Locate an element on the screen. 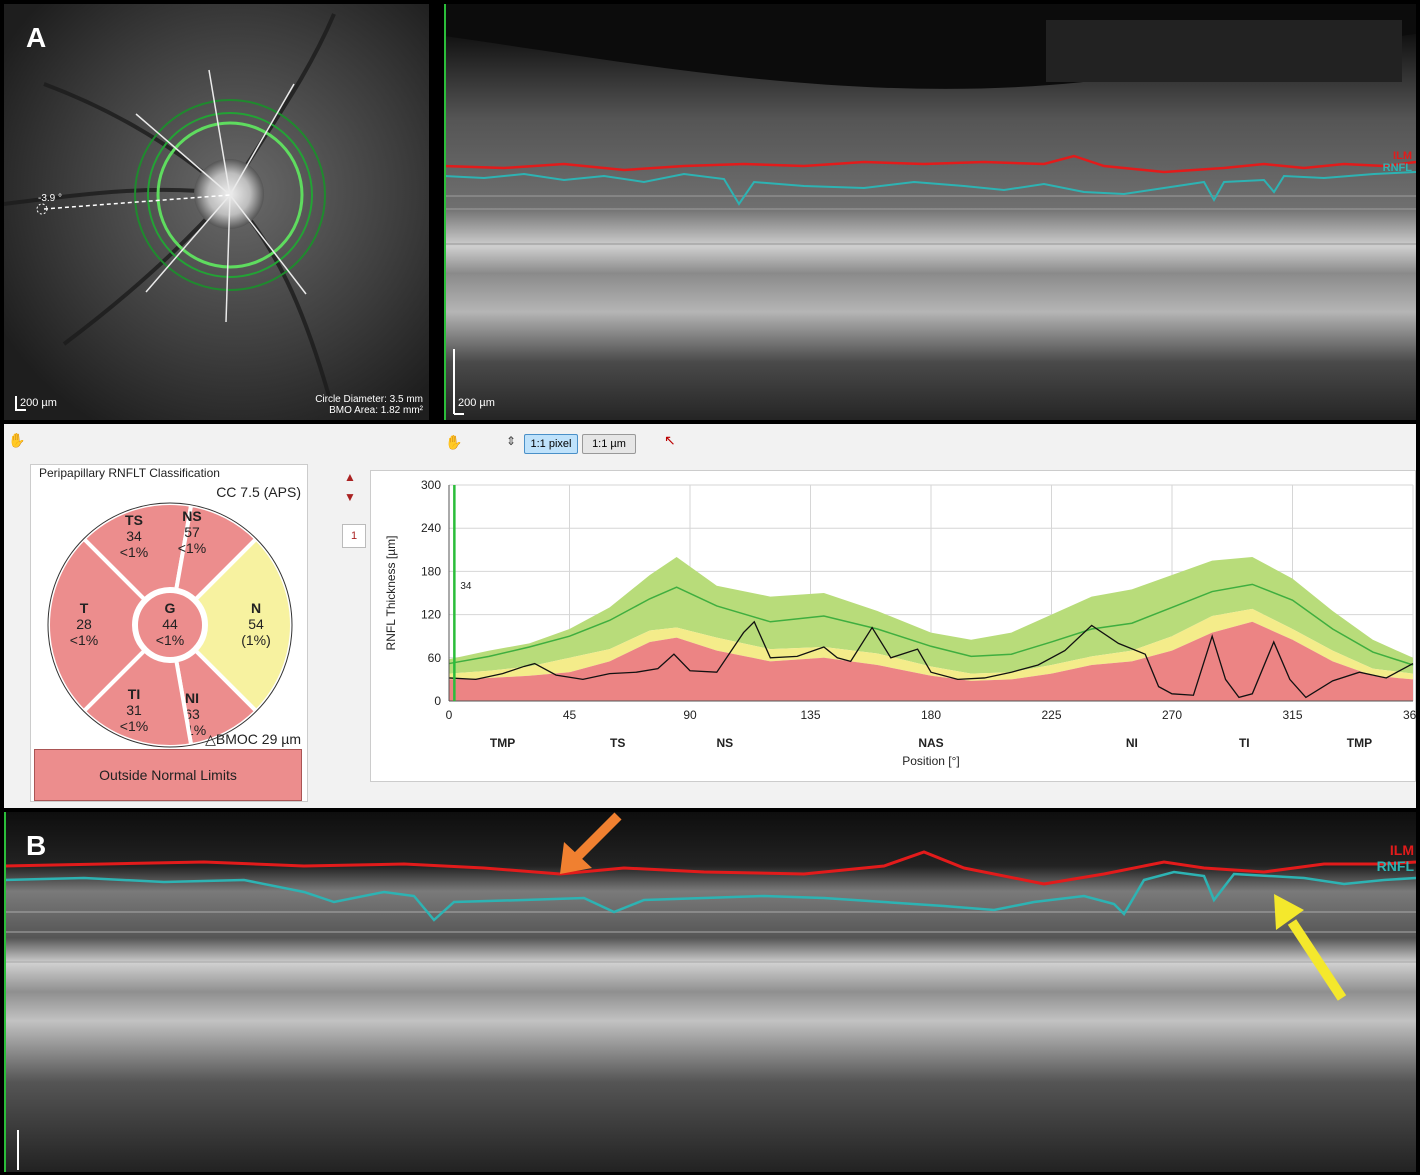  sector-tick-label: TI is located at coordinates (1244, 743).